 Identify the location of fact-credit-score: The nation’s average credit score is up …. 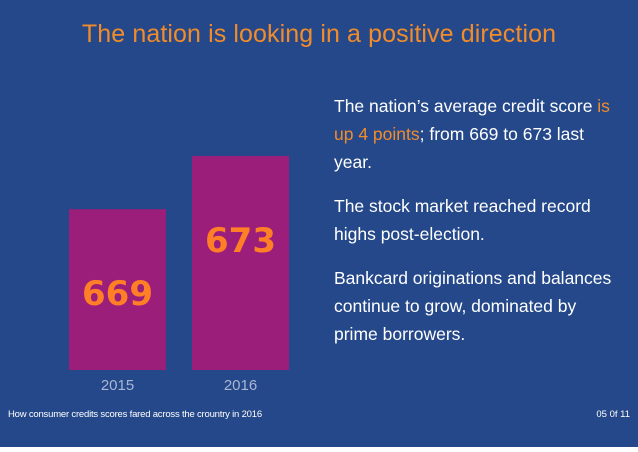
(479, 134).